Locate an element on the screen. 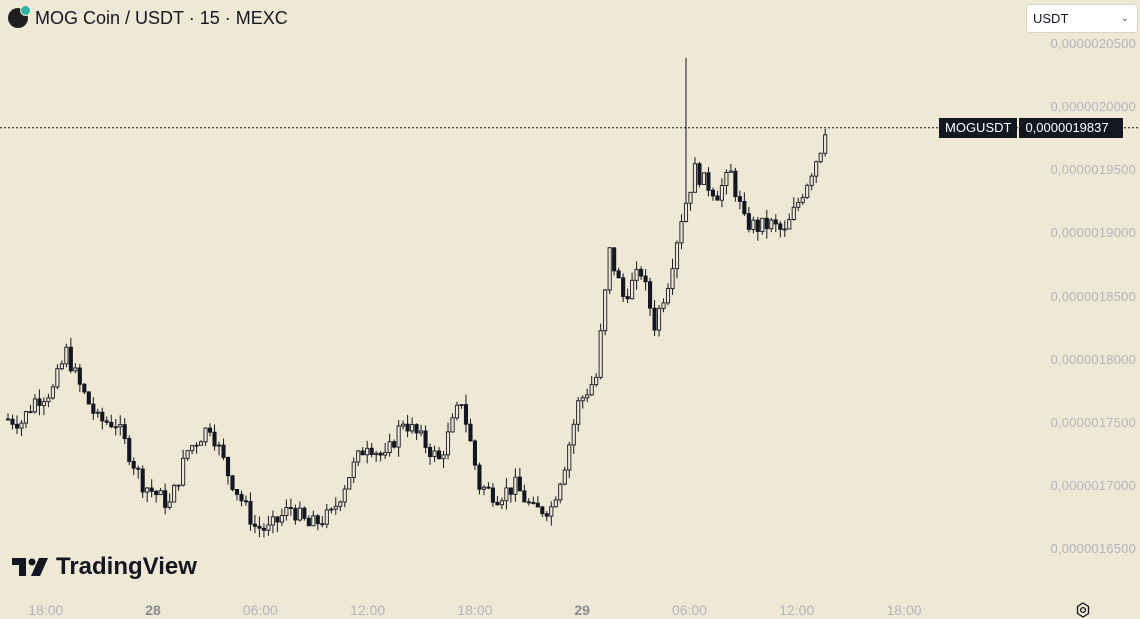  settings-gear-icon is located at coordinates (1083, 610).